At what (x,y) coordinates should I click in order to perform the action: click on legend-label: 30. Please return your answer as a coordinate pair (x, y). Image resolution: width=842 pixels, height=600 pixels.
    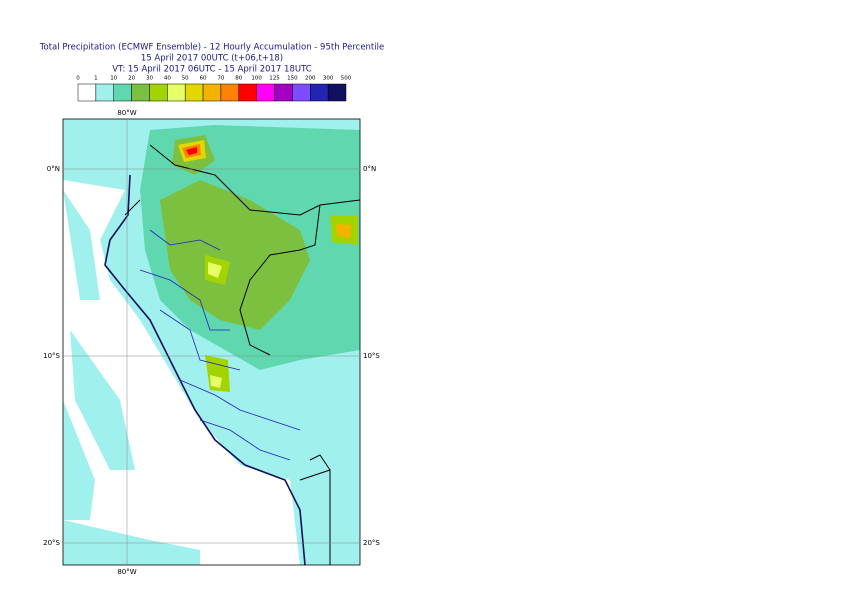
    Looking at the image, I should click on (149, 79).